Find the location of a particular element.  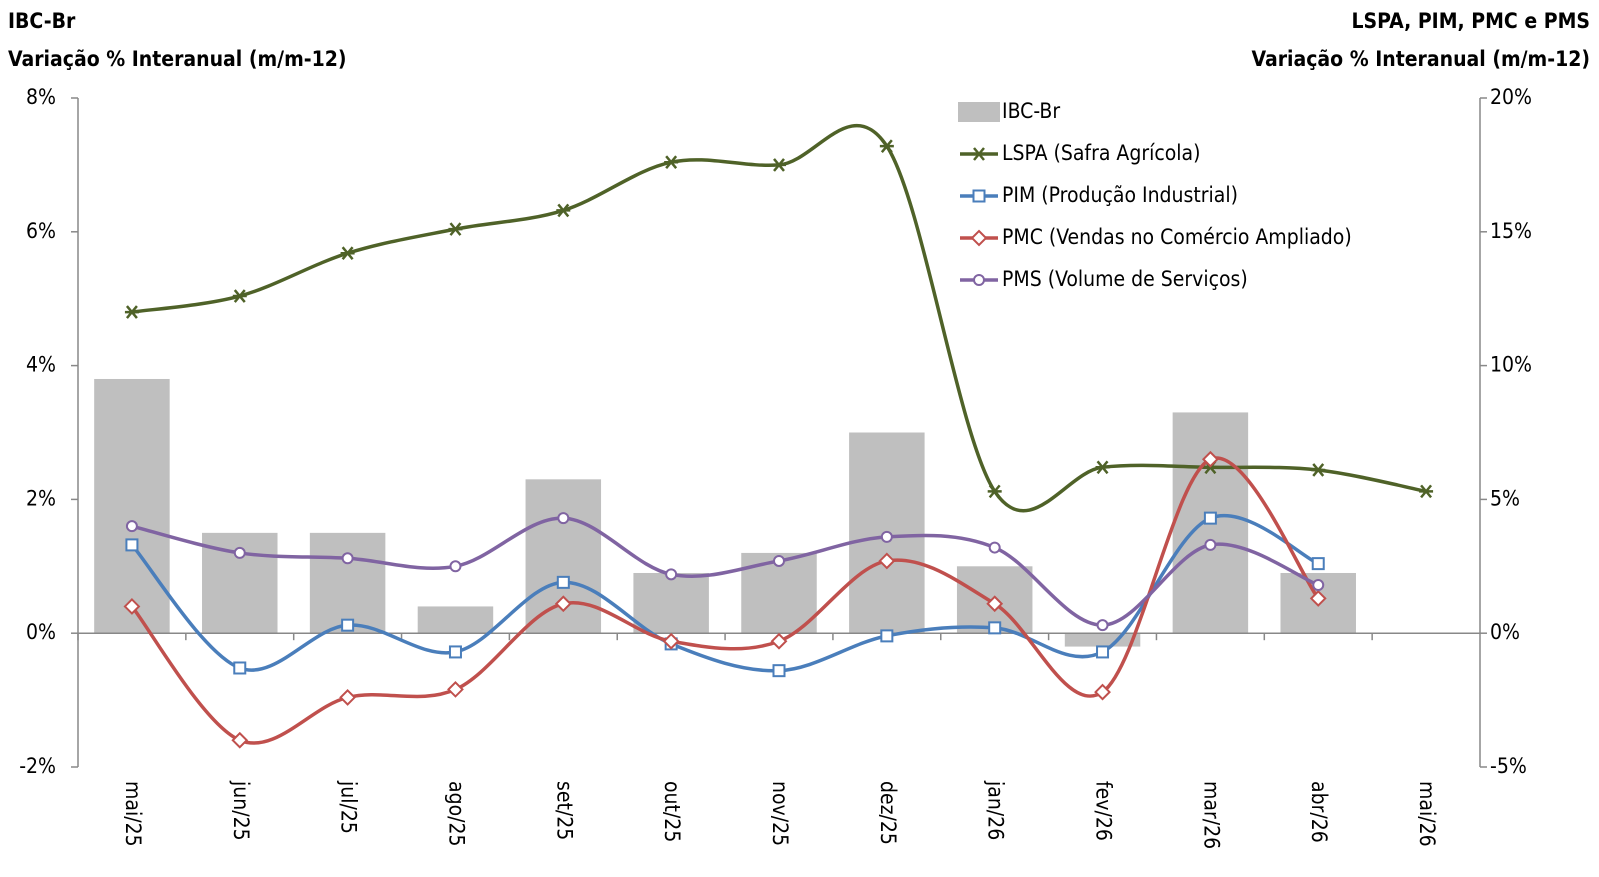

x-tick-label: jan/26 is located at coordinates (996, 810).